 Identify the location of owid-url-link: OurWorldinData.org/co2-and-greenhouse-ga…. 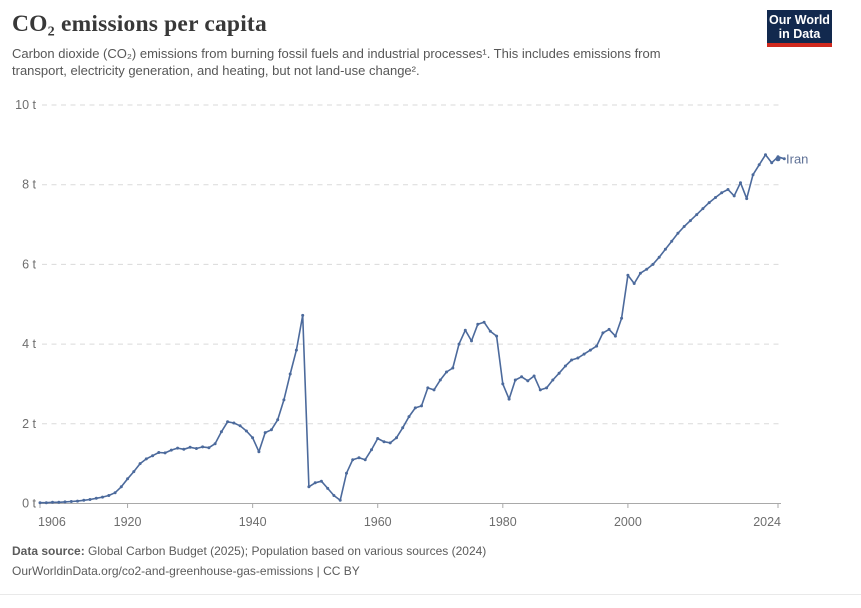
(163, 571).